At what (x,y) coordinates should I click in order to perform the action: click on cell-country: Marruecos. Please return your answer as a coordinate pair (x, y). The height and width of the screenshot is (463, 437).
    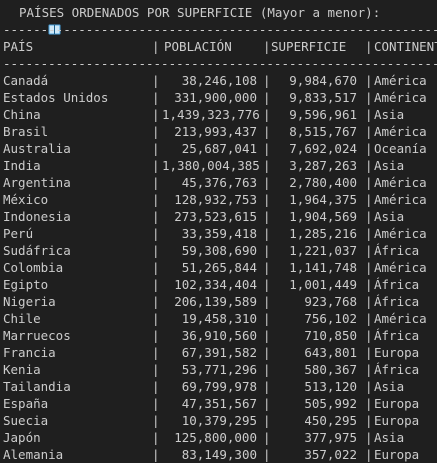
    Looking at the image, I should click on (37, 335).